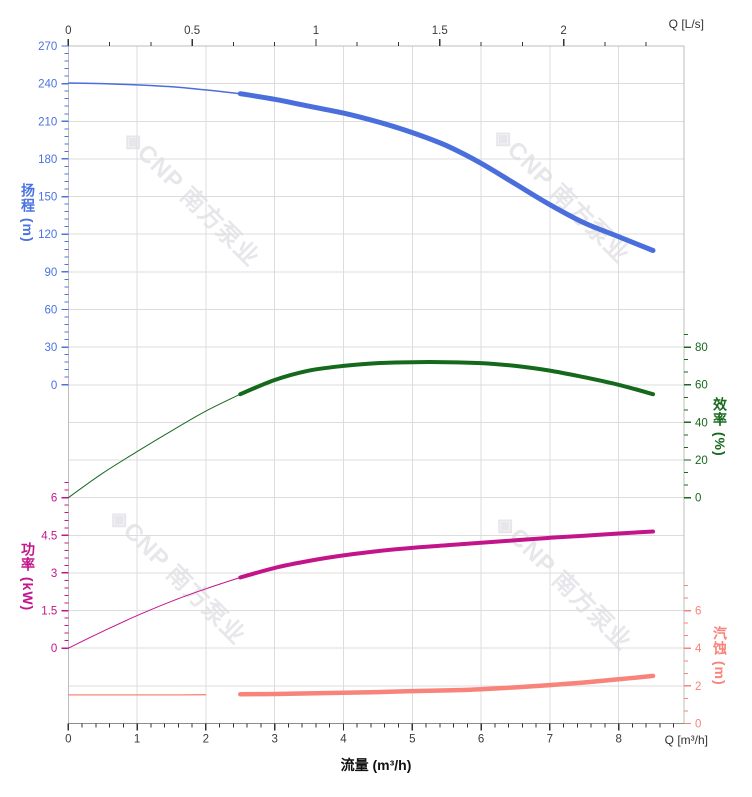 The width and height of the screenshot is (752, 797). I want to click on series-npsh, so click(362, 685).